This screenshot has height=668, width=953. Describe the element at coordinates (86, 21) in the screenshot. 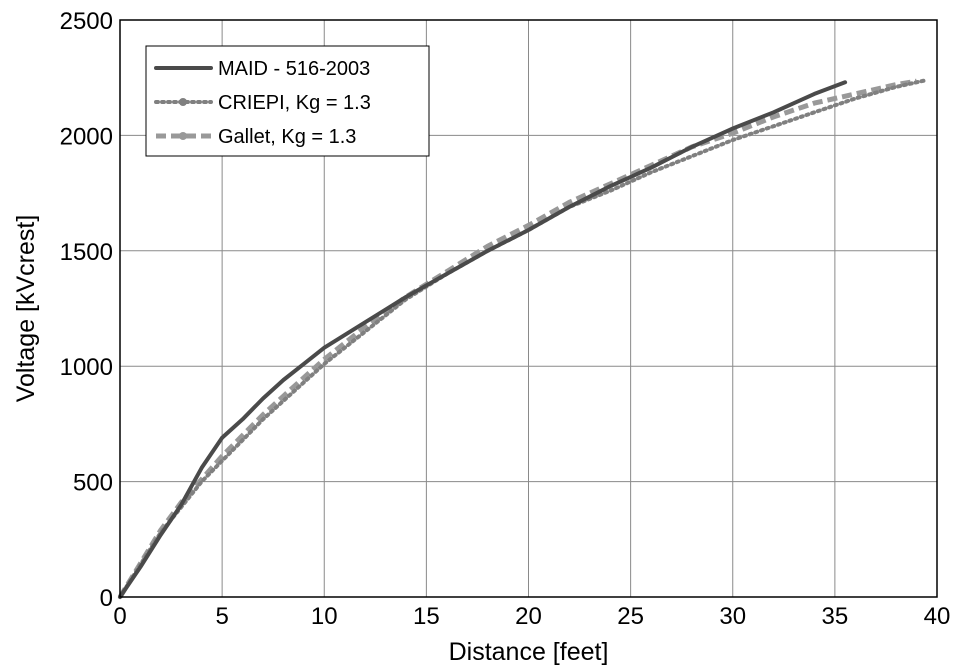

I see `y-tick-label: 2500` at that location.